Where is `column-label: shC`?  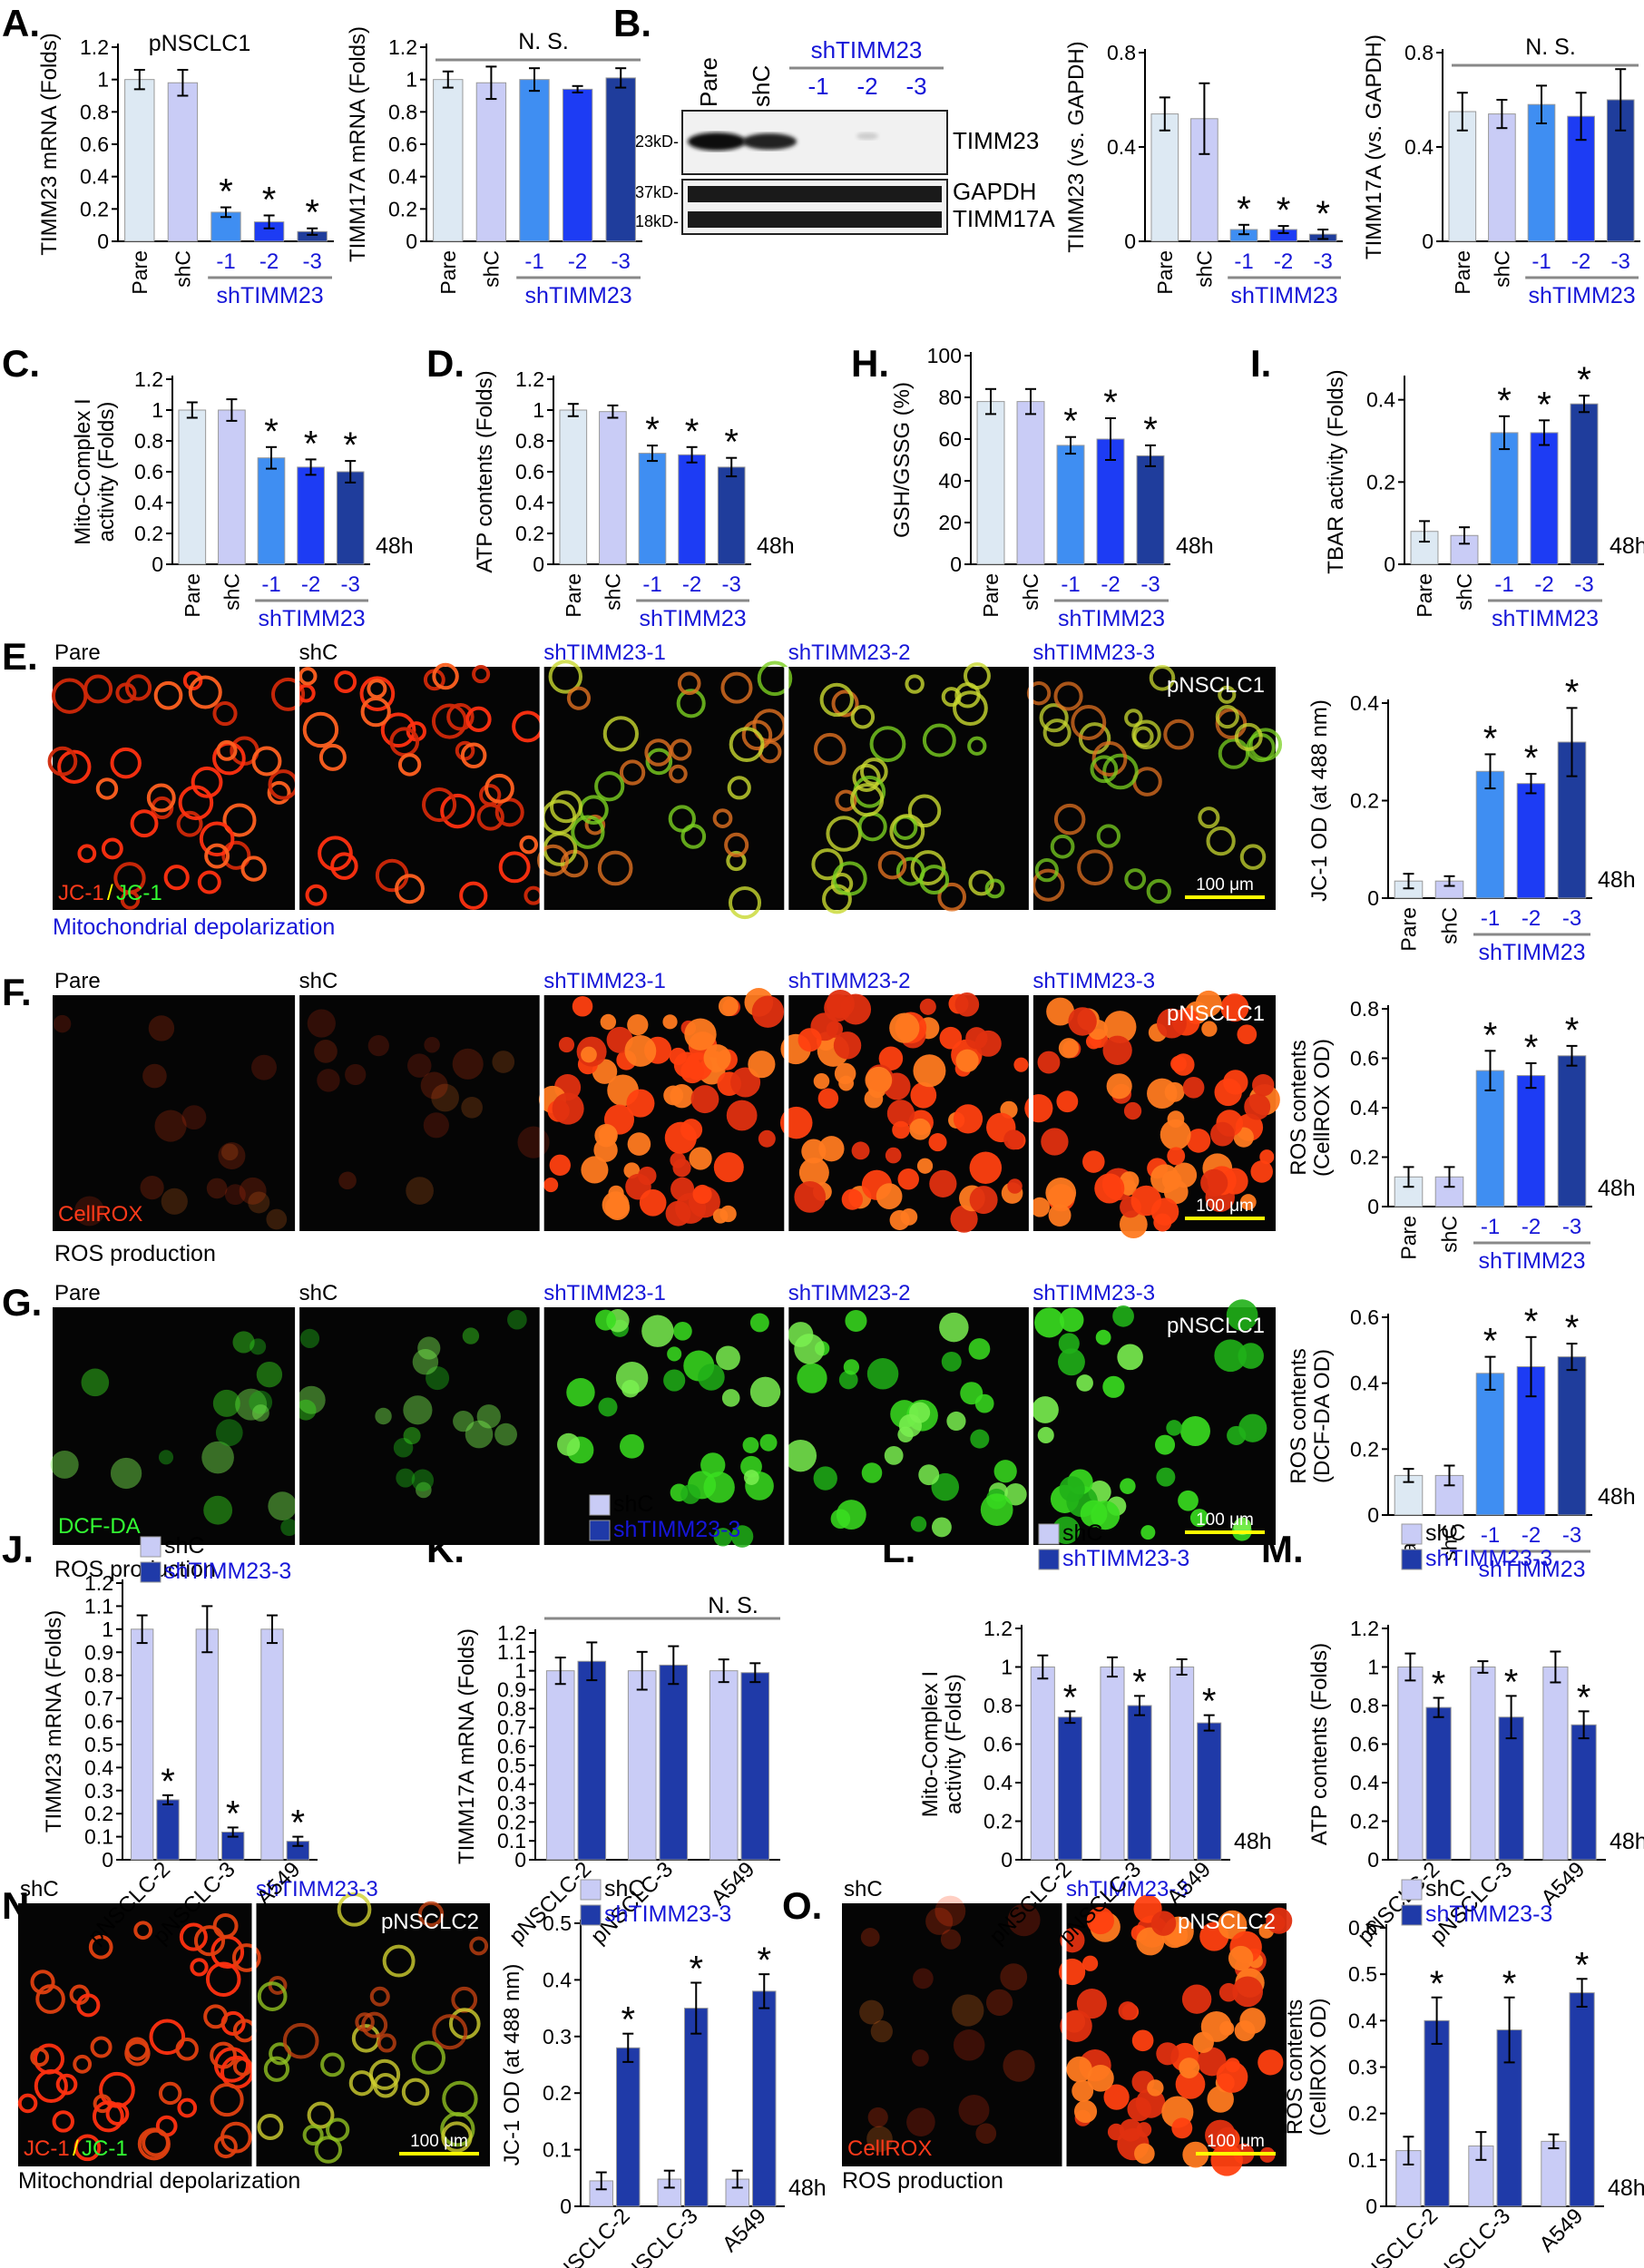 column-label: shC is located at coordinates (318, 653).